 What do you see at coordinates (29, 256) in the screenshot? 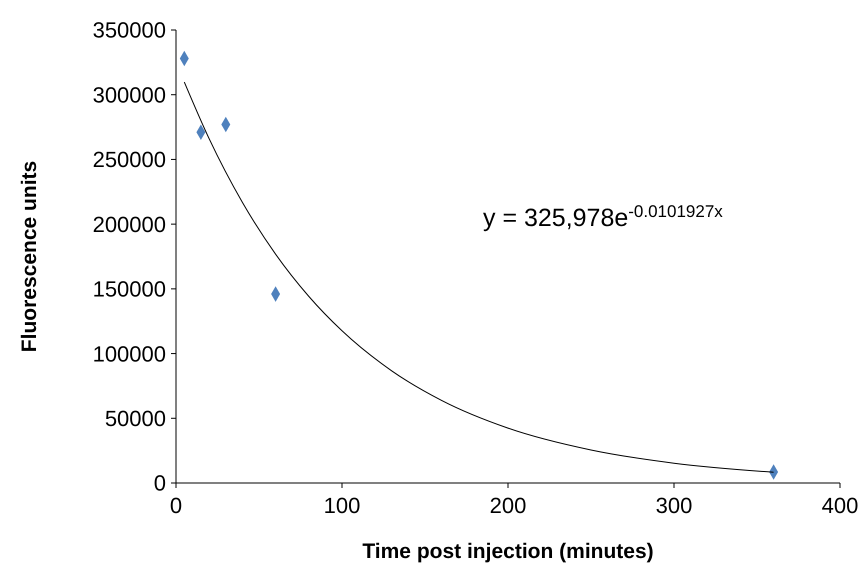
I see `y-axis-title: Fluorescence units` at bounding box center [29, 256].